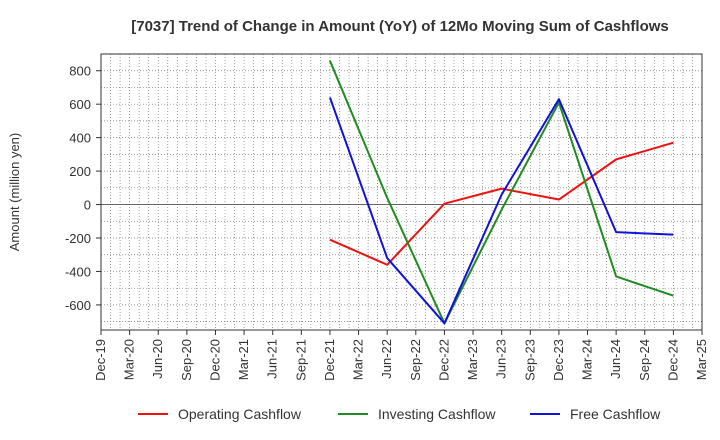  I want to click on legend-label: Investing Cashflow, so click(437, 414).